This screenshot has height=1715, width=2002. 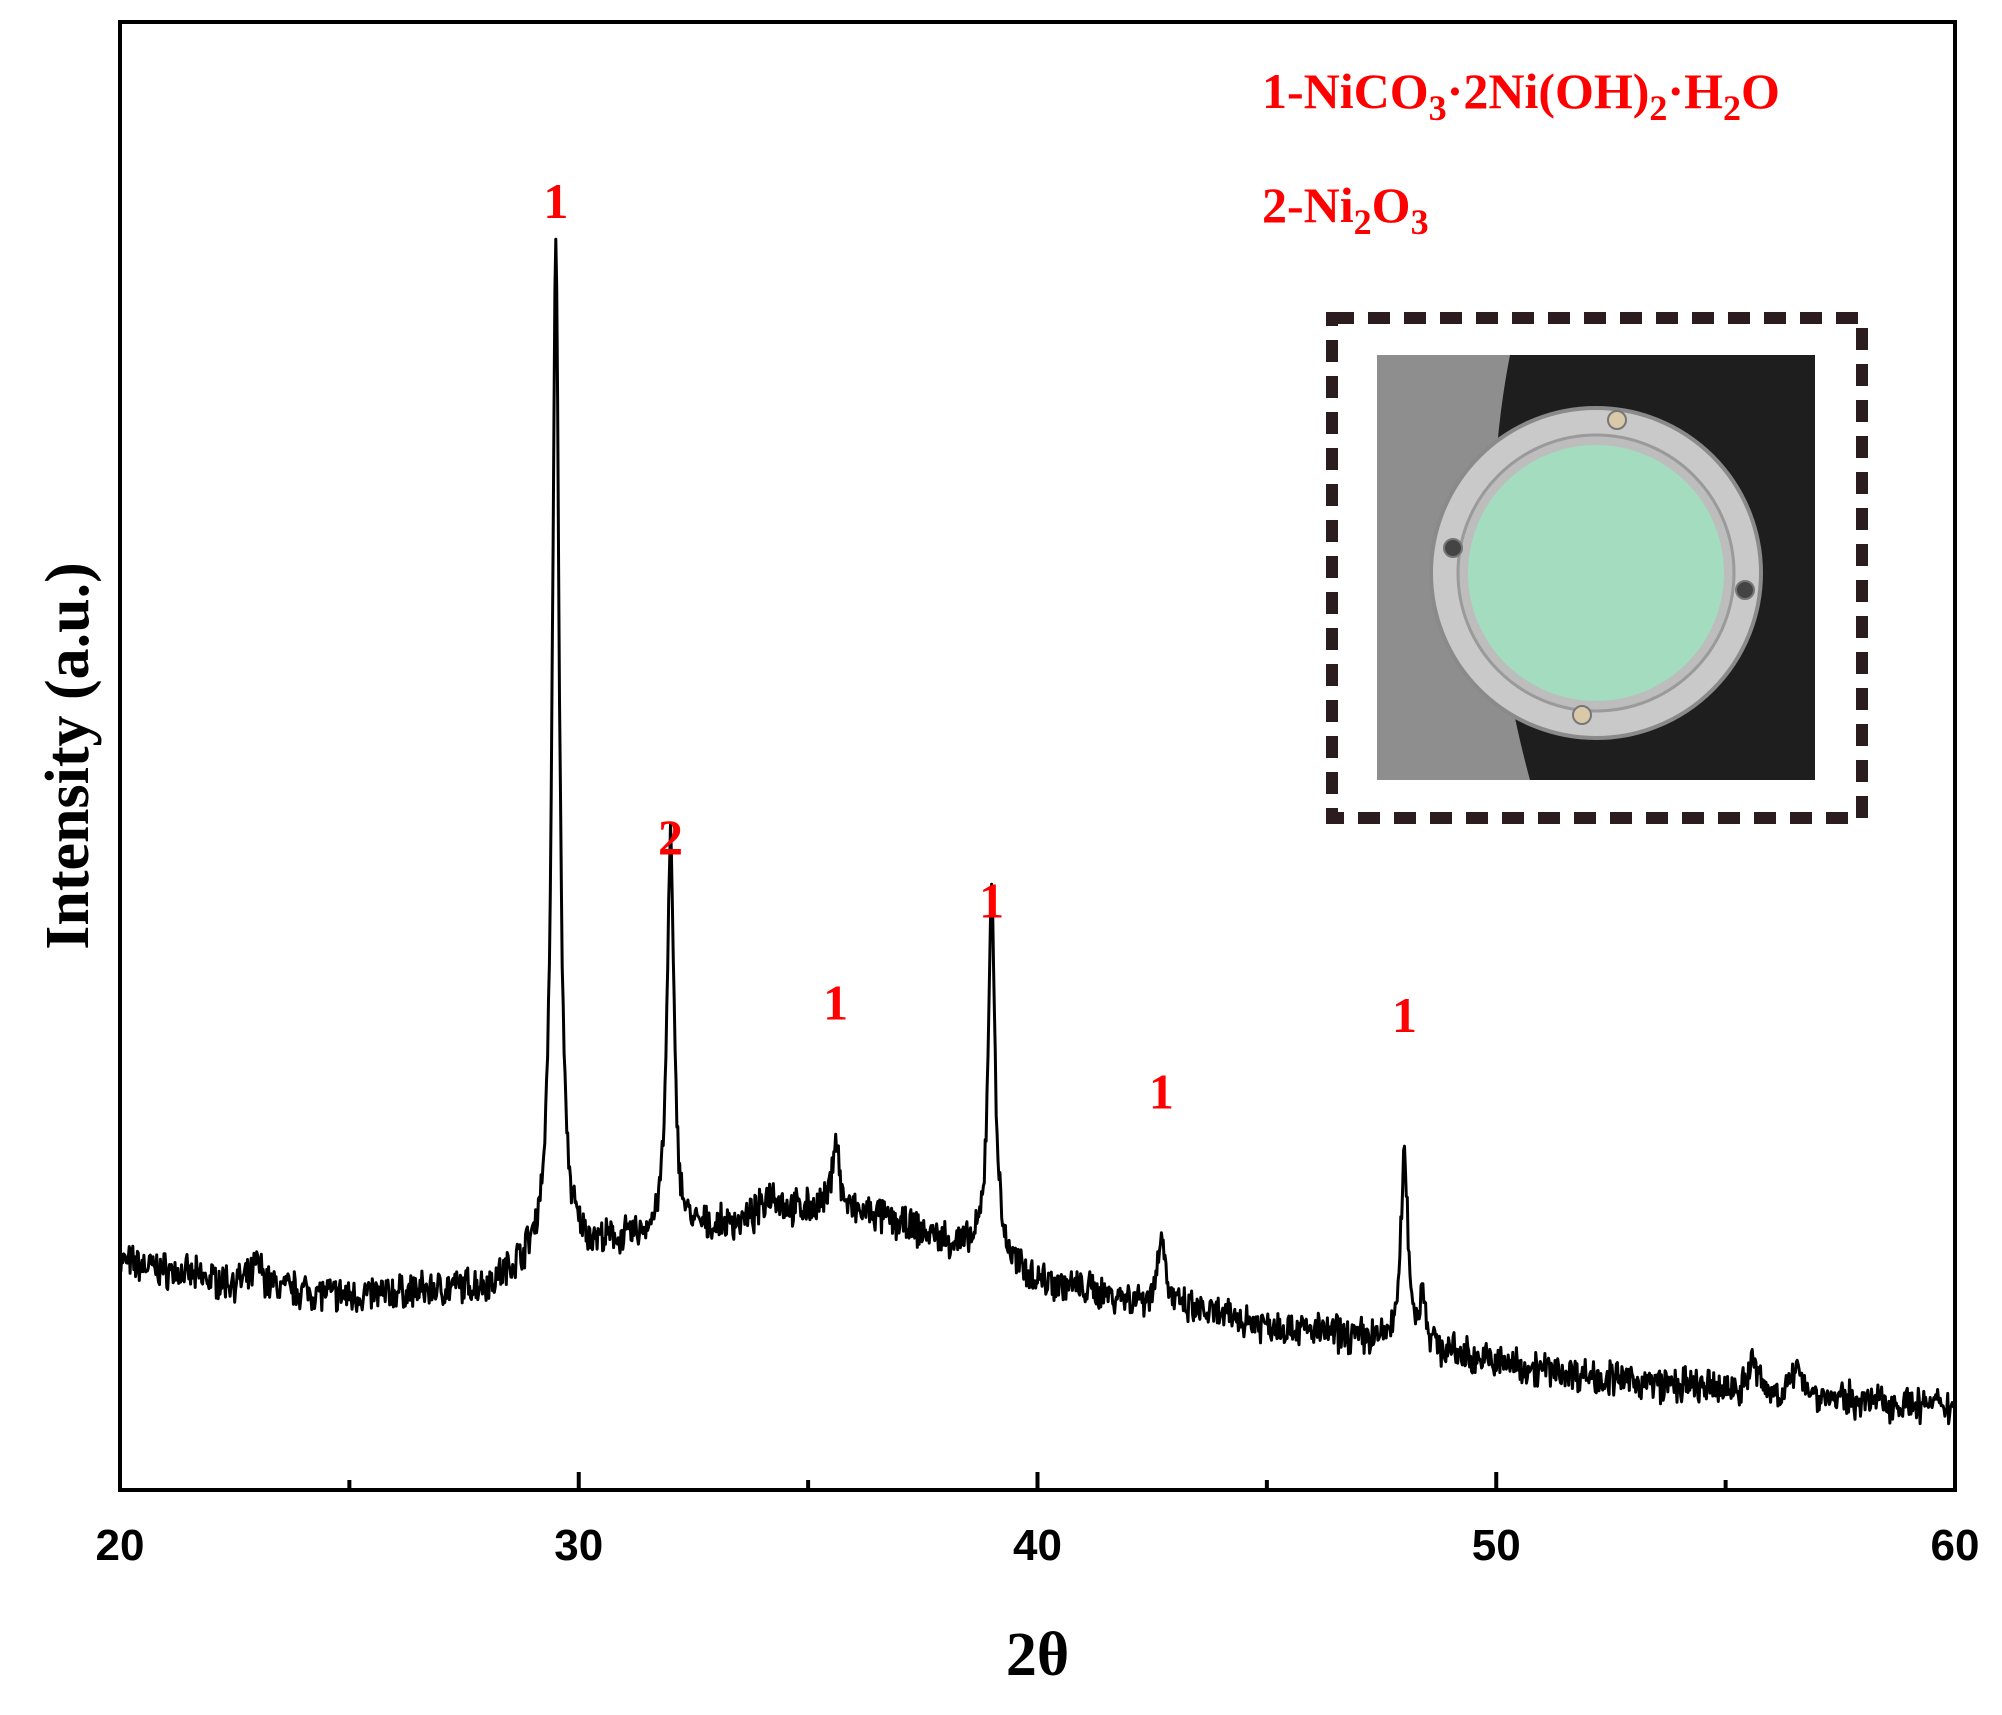 I want to click on peak-label: 2, so click(x=670, y=837).